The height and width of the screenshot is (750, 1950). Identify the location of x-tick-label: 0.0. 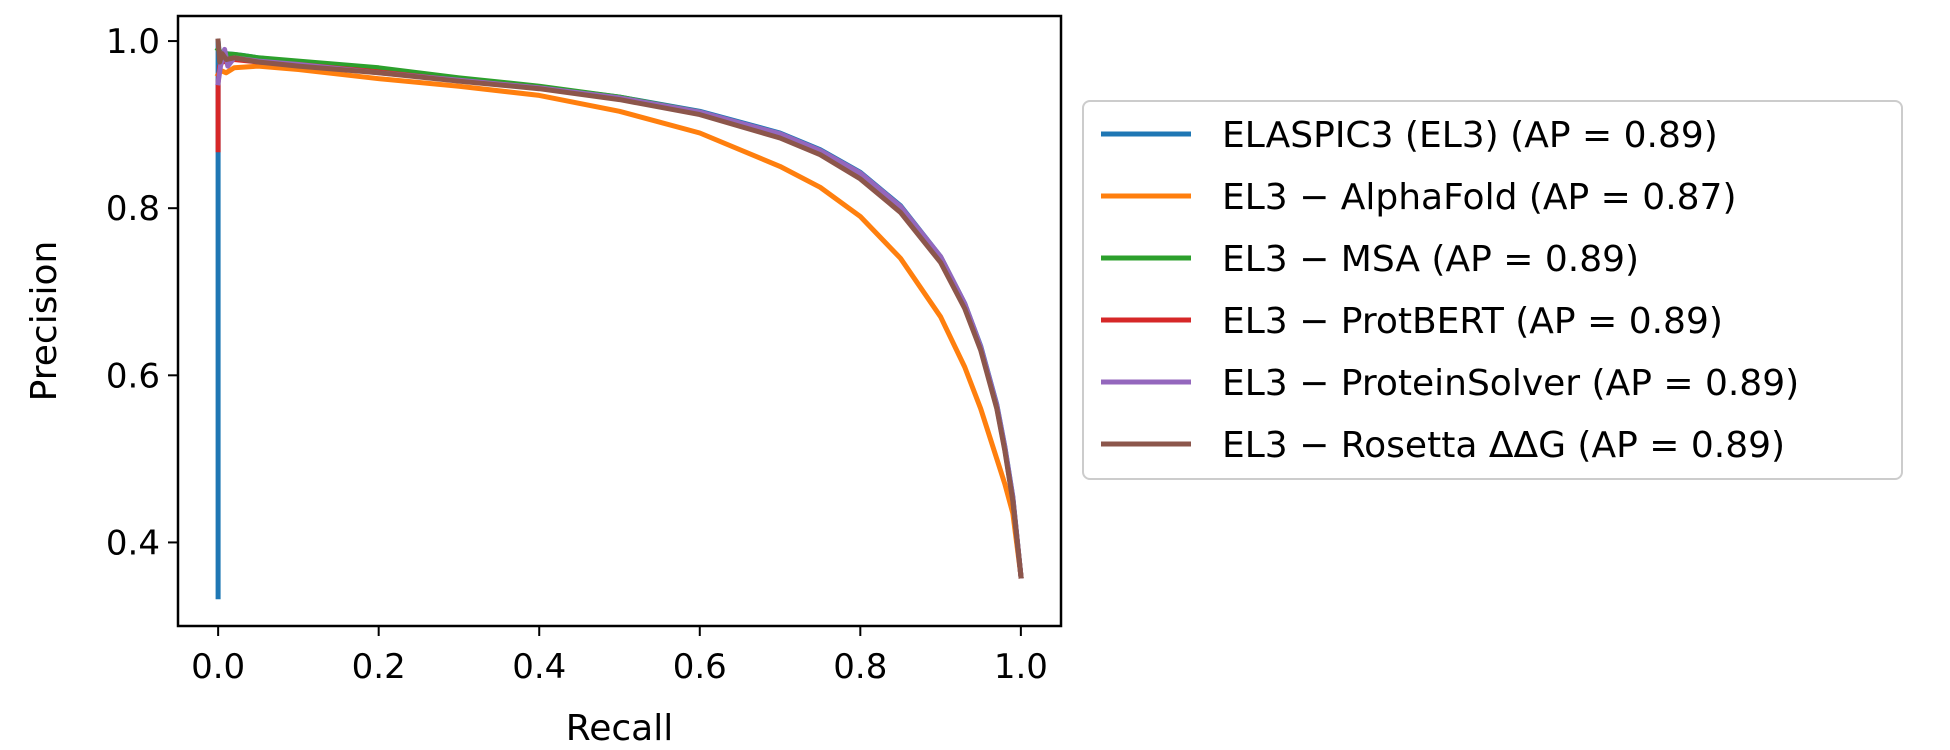
(218, 667).